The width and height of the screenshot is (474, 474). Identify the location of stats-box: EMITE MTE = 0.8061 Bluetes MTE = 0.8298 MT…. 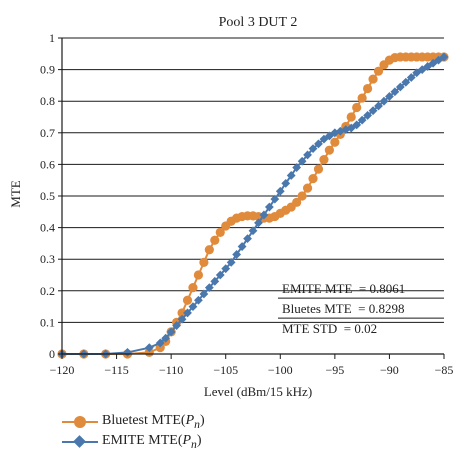
(361, 308).